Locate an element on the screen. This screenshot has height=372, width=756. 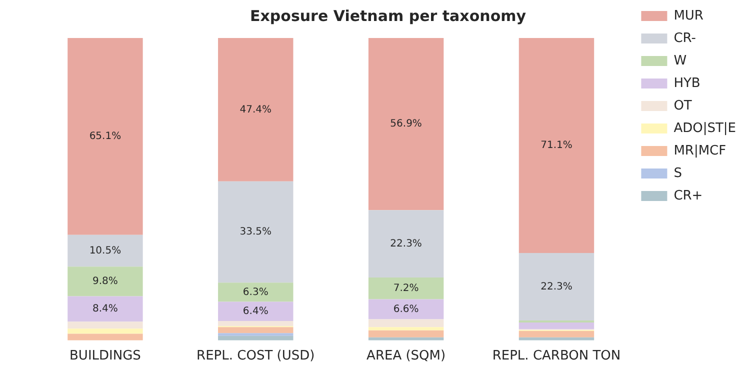
x-tick-label: REPL. CARBON TON is located at coordinates (556, 356).